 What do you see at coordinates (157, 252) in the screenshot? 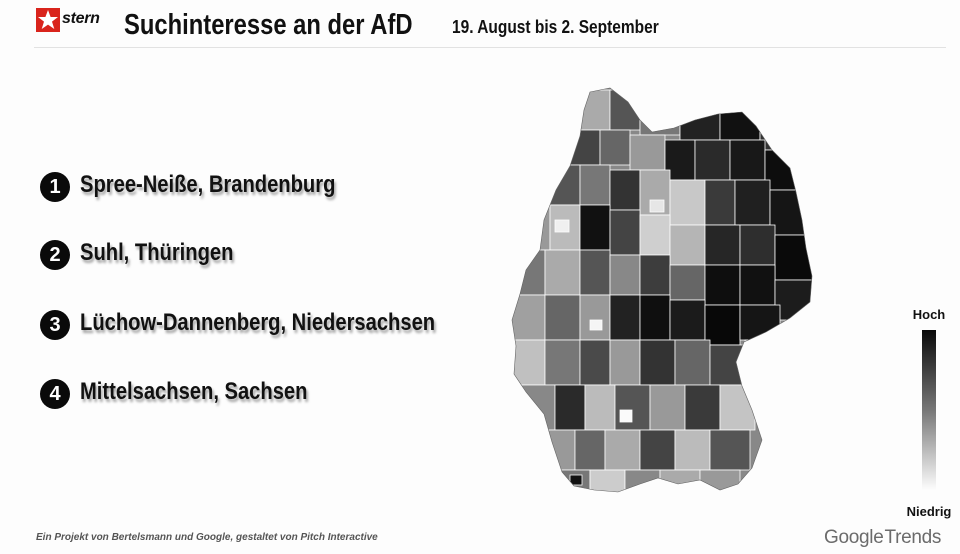
I see `ranking-label: Suhl, Thüringen` at bounding box center [157, 252].